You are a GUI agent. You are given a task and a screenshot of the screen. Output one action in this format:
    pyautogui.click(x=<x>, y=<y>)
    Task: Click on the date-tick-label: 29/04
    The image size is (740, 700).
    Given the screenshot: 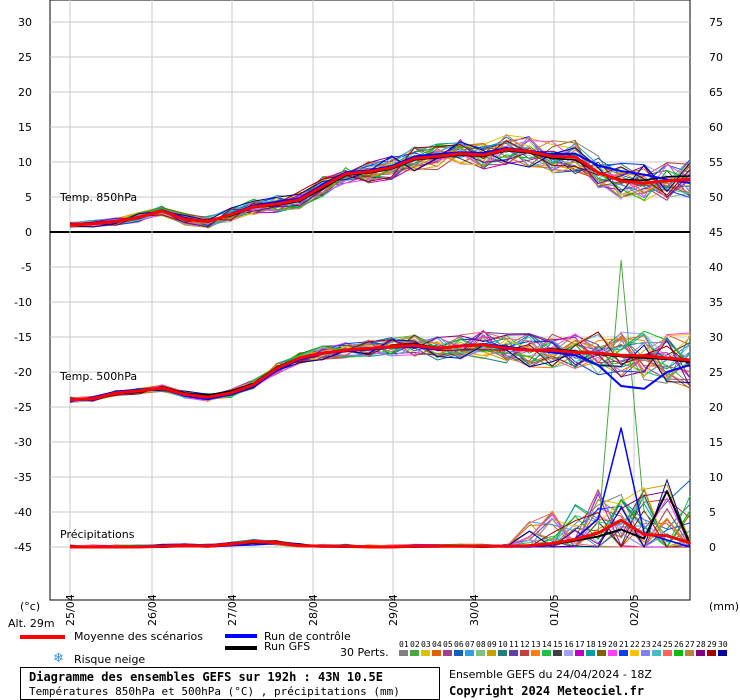 What is the action you would take?
    pyautogui.click(x=393, y=610)
    